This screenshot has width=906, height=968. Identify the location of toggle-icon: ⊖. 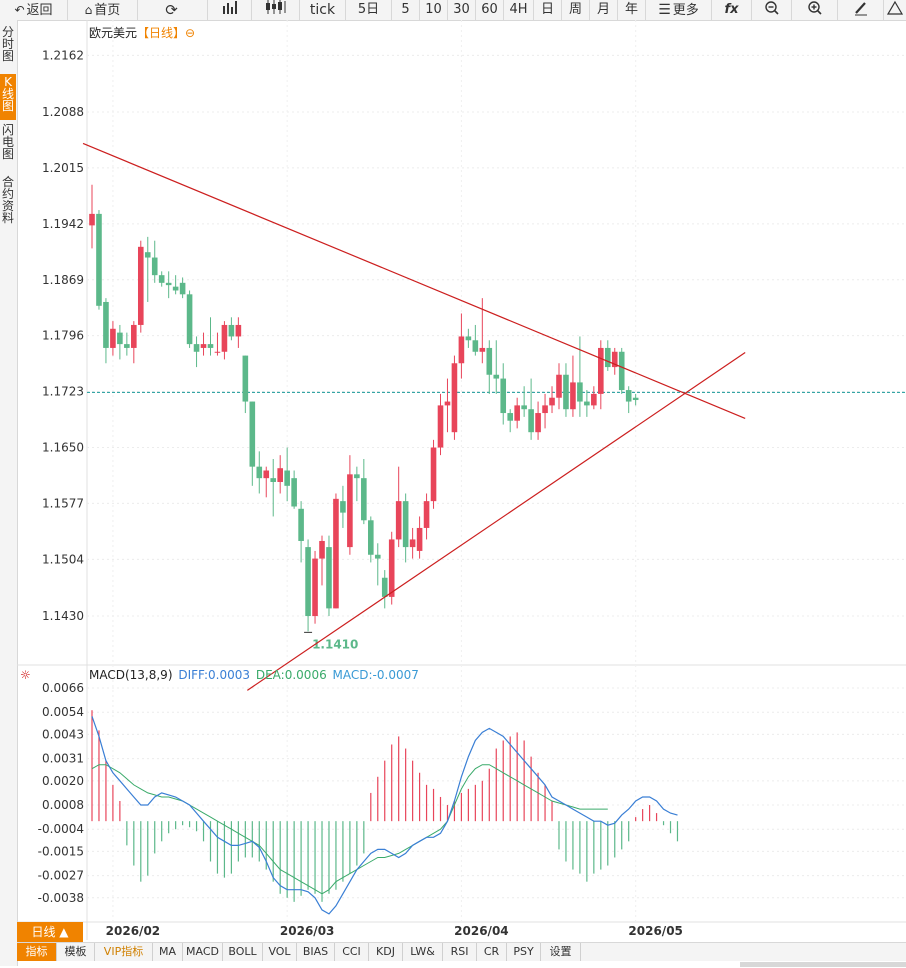
(190, 33).